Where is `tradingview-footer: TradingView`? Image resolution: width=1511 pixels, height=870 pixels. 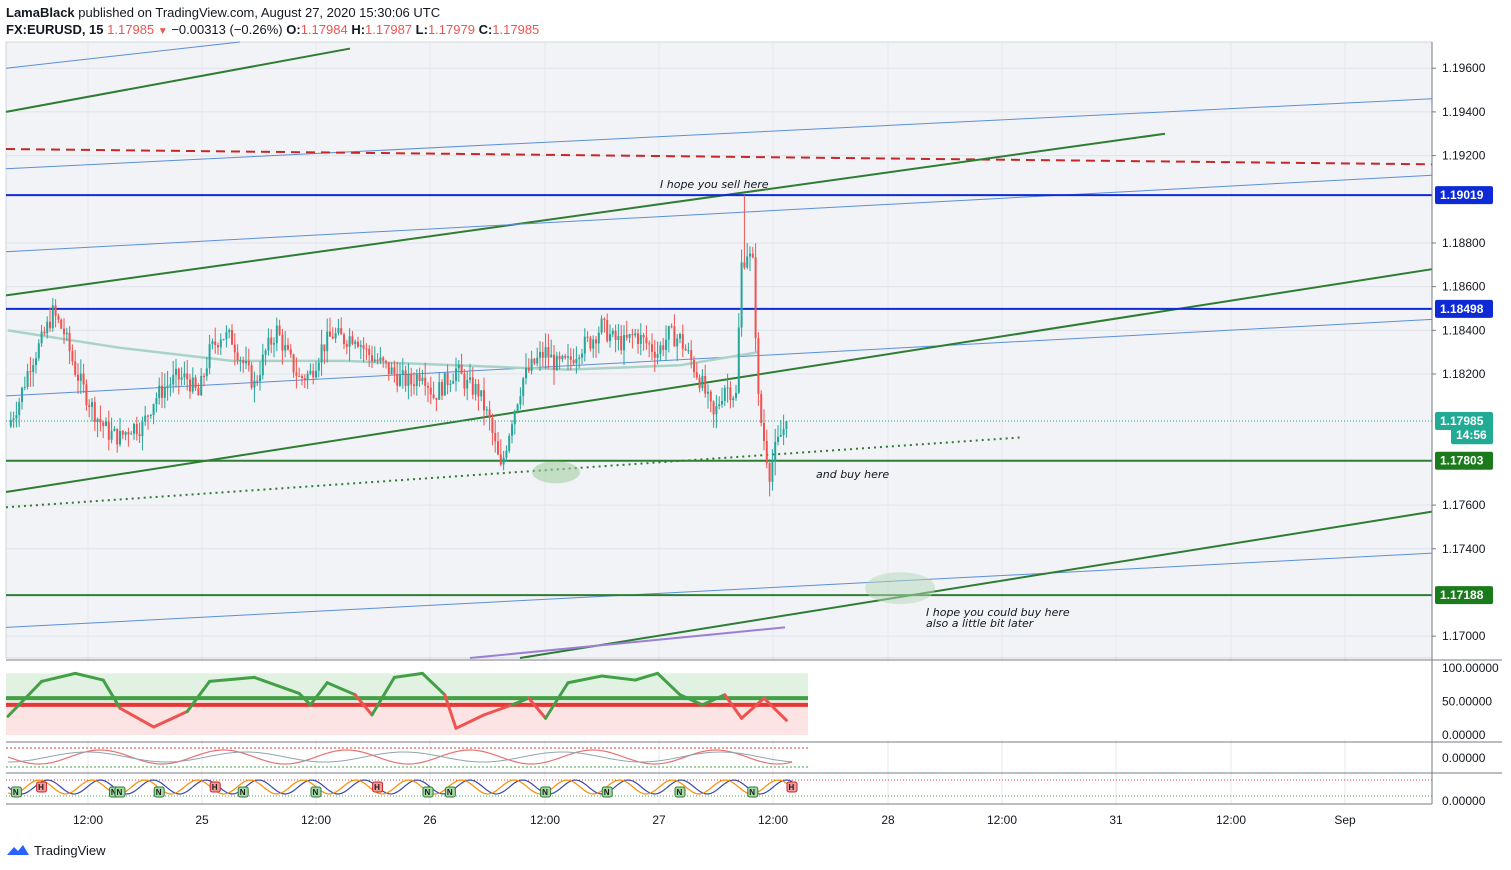
tradingview-footer: TradingView is located at coordinates (56, 850).